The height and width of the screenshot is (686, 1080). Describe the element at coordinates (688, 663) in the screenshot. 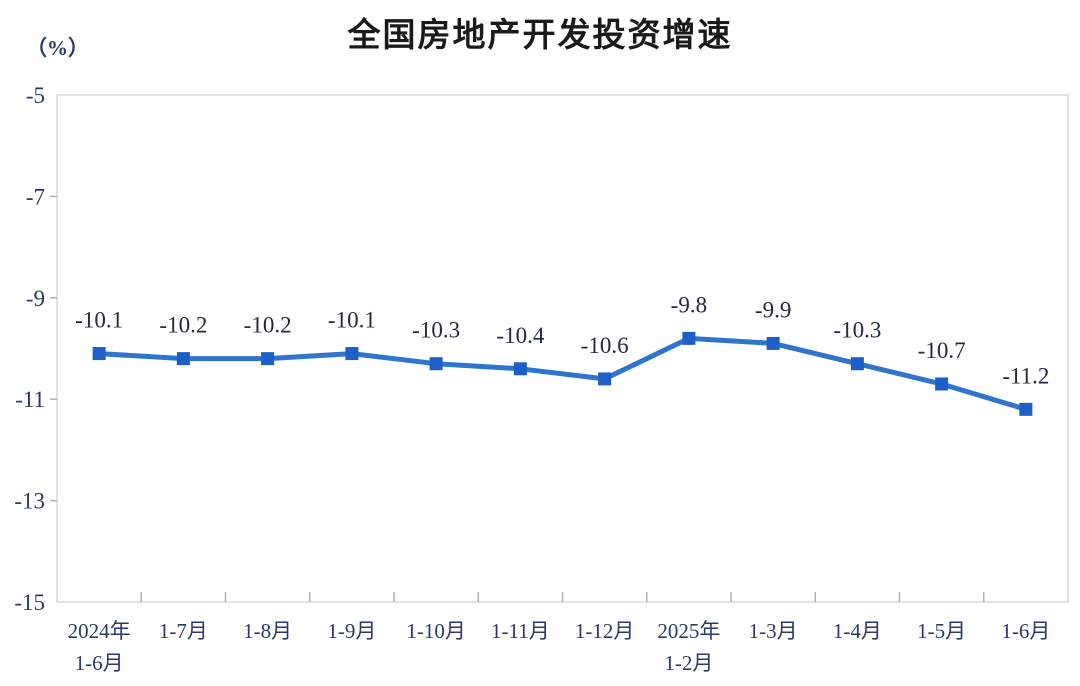

I see `x-axis-category-label: 1-2月` at that location.